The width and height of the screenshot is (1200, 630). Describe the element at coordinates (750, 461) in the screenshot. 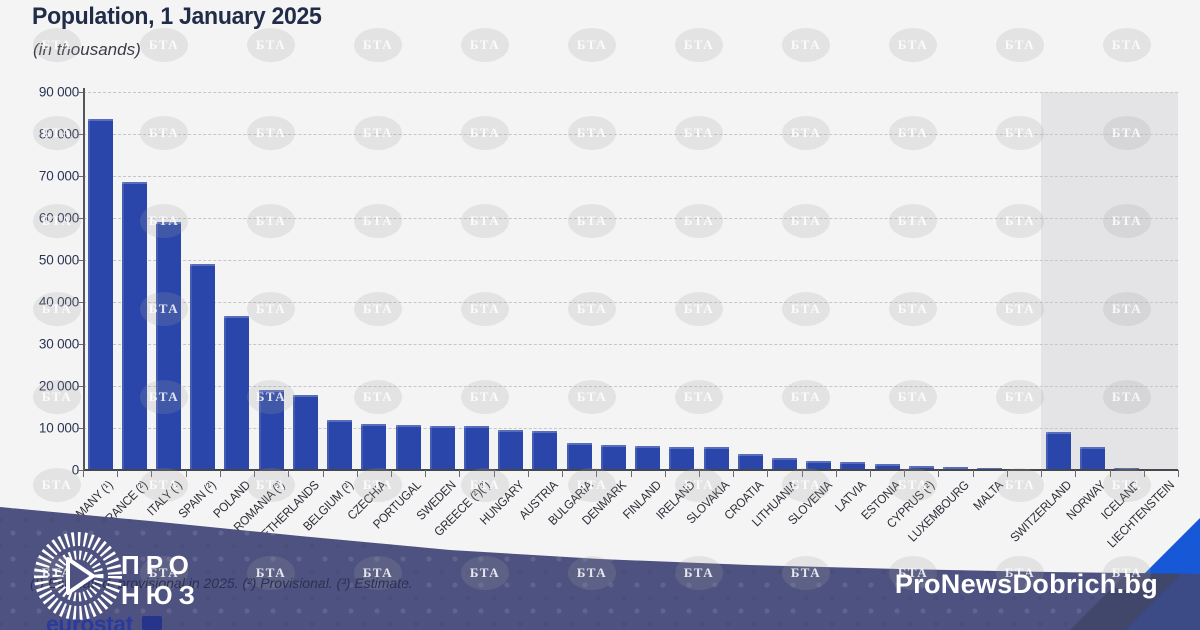

I see `bar-croatia` at that location.